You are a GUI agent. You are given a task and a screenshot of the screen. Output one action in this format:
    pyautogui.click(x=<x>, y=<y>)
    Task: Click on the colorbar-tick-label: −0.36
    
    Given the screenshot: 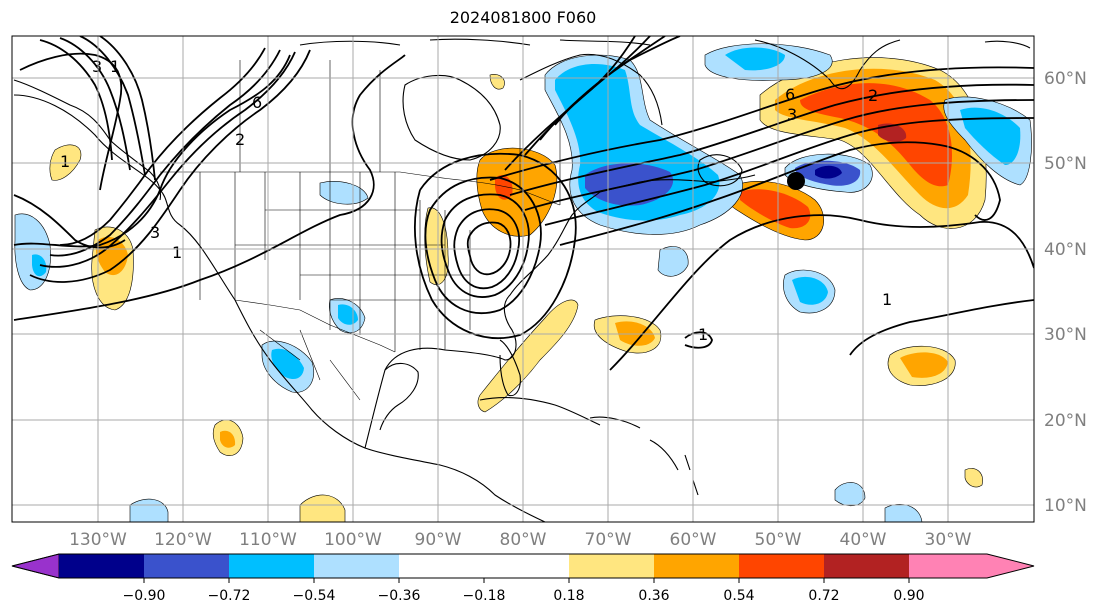 What is the action you would take?
    pyautogui.click(x=399, y=596)
    